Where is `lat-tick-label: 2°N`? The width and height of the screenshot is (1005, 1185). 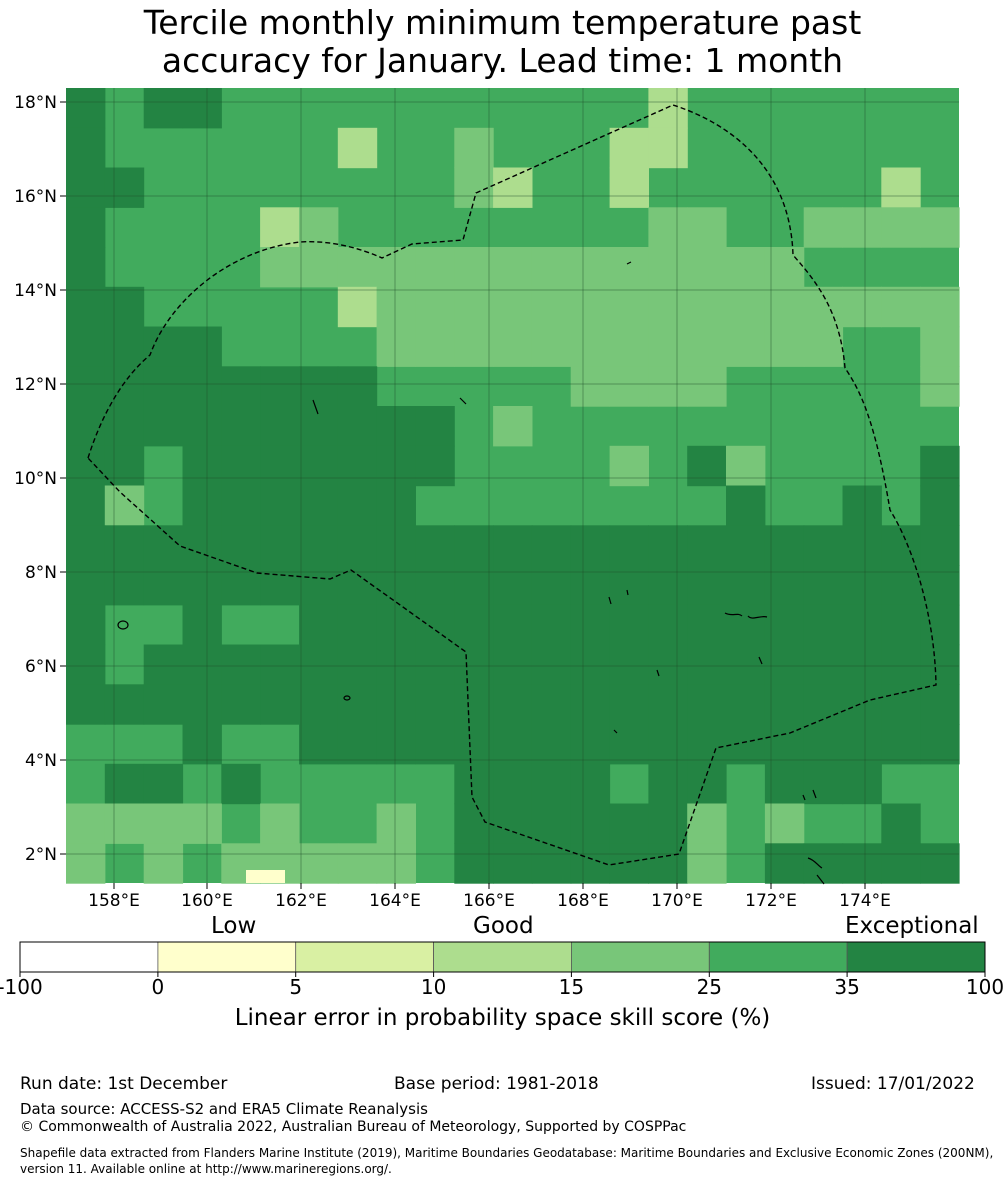
lat-tick-label: 2°N is located at coordinates (41, 855).